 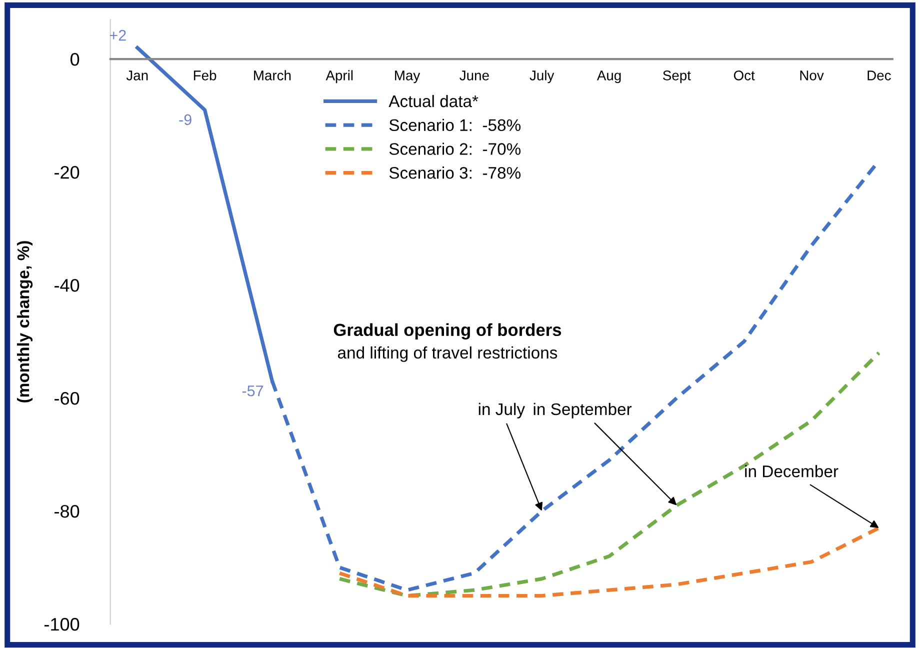 I want to click on x-tick-label: May, so click(x=407, y=77).